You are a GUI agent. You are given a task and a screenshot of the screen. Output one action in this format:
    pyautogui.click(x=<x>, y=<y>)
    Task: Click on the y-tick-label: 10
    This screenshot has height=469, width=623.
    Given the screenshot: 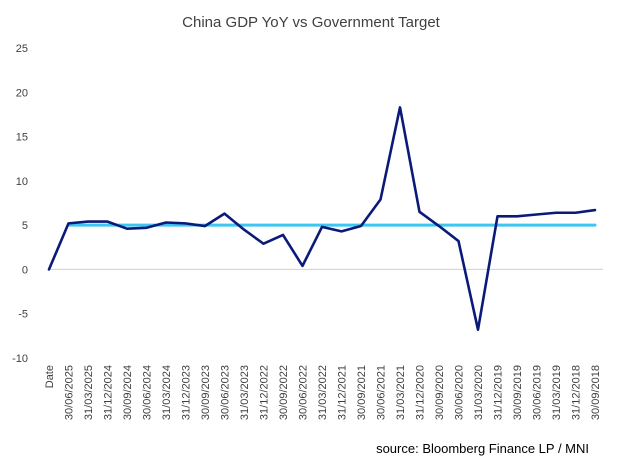 What is the action you would take?
    pyautogui.click(x=22, y=182)
    